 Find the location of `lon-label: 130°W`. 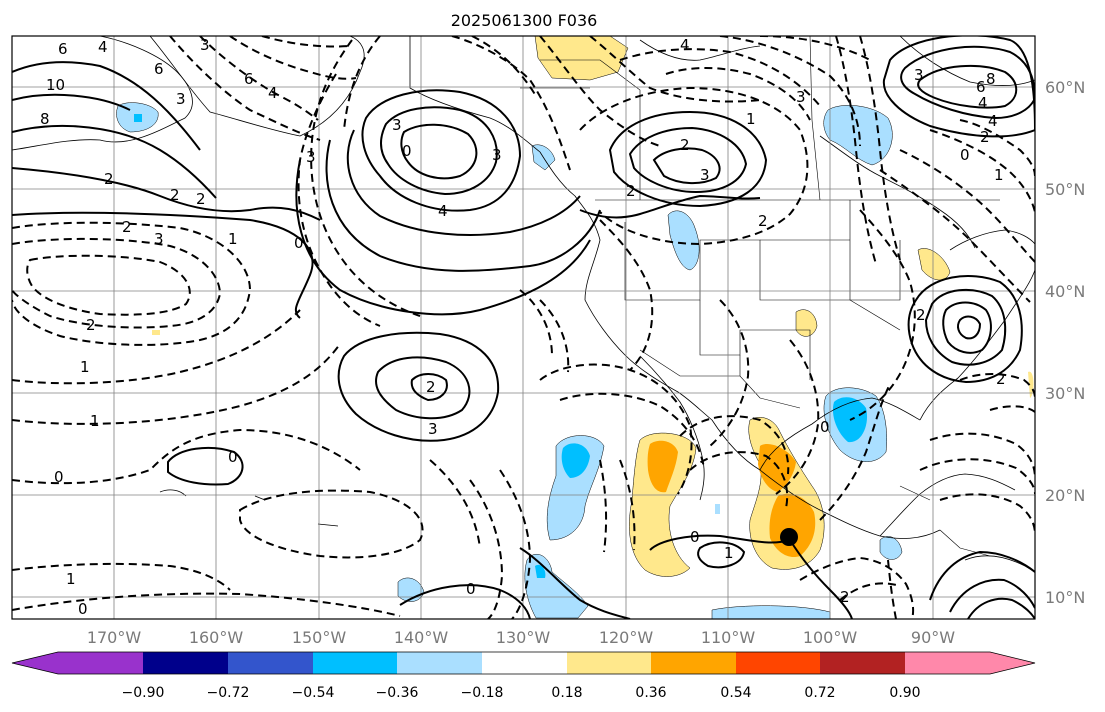

lon-label: 130°W is located at coordinates (523, 637).